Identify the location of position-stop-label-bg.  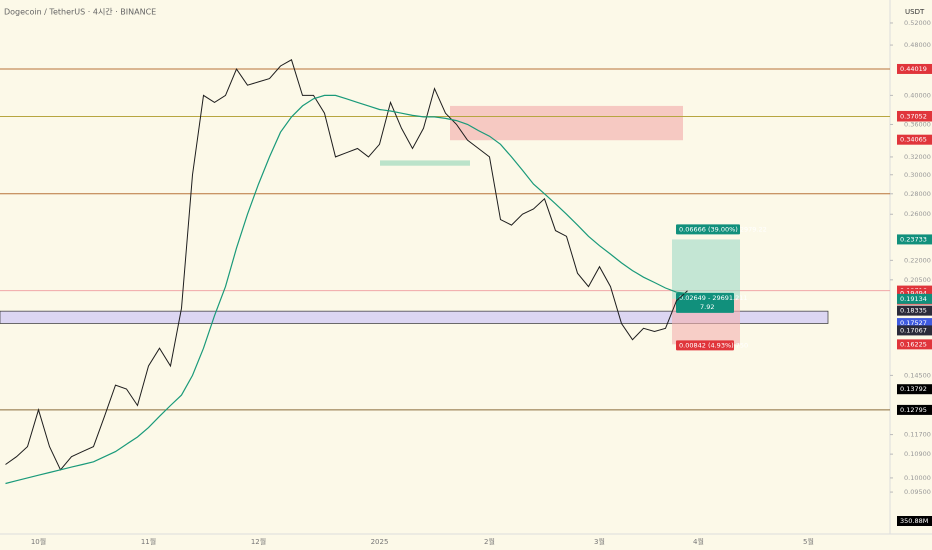
(705, 345).